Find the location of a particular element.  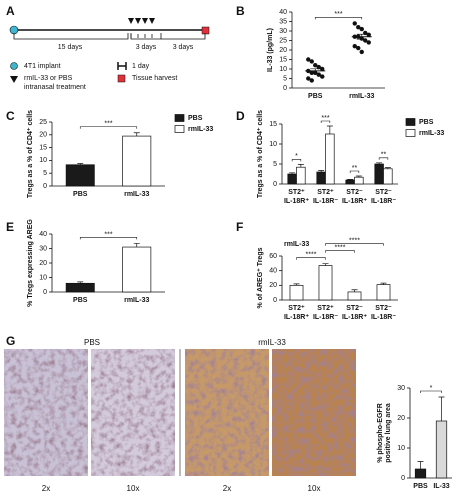

y-axis-label: positive lung area is located at coordinates (388, 433).